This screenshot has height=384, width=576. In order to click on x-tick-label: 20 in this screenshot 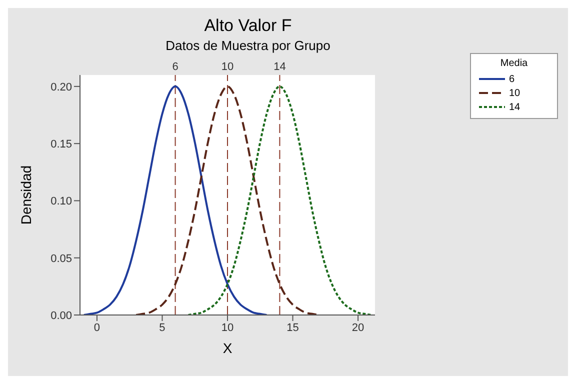, I will do `click(358, 328)`.